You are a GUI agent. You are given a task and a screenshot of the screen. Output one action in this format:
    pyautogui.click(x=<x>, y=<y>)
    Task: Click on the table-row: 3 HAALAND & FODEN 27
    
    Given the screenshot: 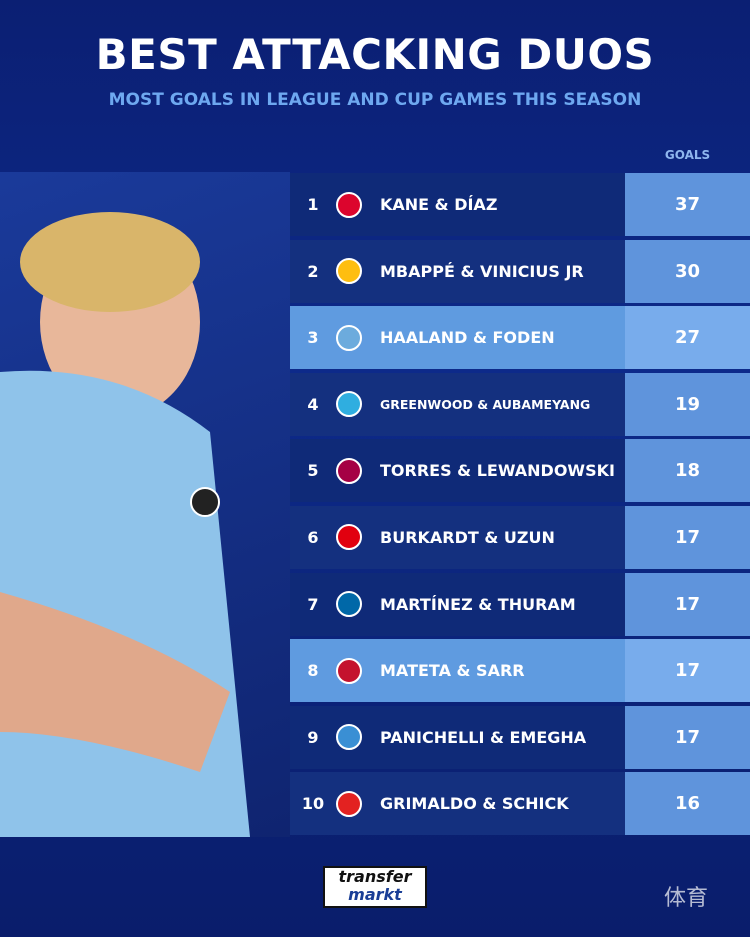 What is the action you would take?
    pyautogui.click(x=520, y=338)
    